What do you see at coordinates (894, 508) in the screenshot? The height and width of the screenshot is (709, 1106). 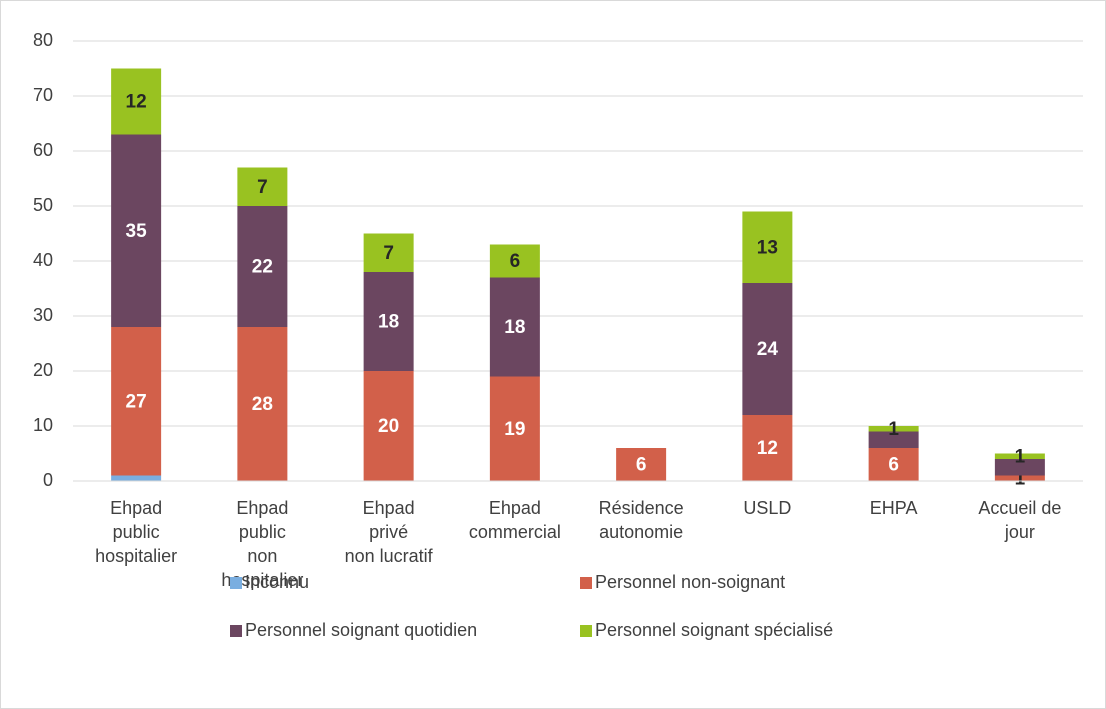 I see `x-tick-label: EHPA` at bounding box center [894, 508].